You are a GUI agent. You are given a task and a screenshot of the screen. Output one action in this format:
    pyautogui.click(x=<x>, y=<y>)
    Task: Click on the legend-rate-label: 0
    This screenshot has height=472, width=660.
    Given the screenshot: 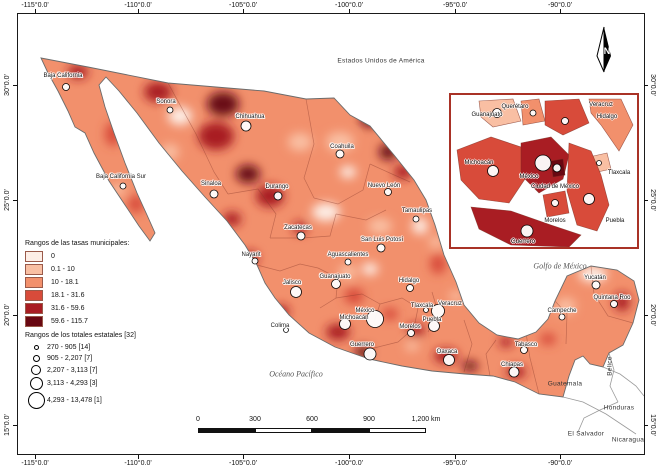 What is the action you would take?
    pyautogui.click(x=53, y=256)
    